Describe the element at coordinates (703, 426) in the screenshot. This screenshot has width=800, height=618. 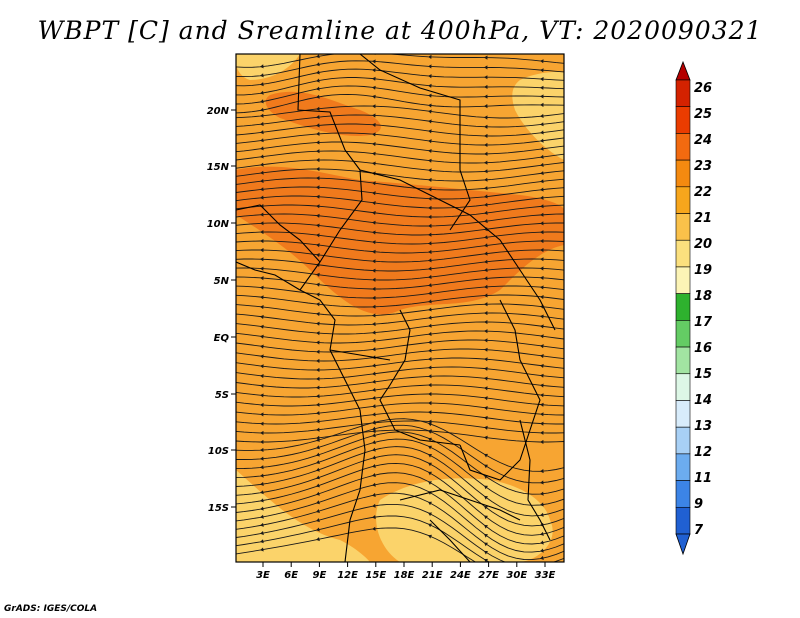
I see `colorbar-label: 13` at that location.